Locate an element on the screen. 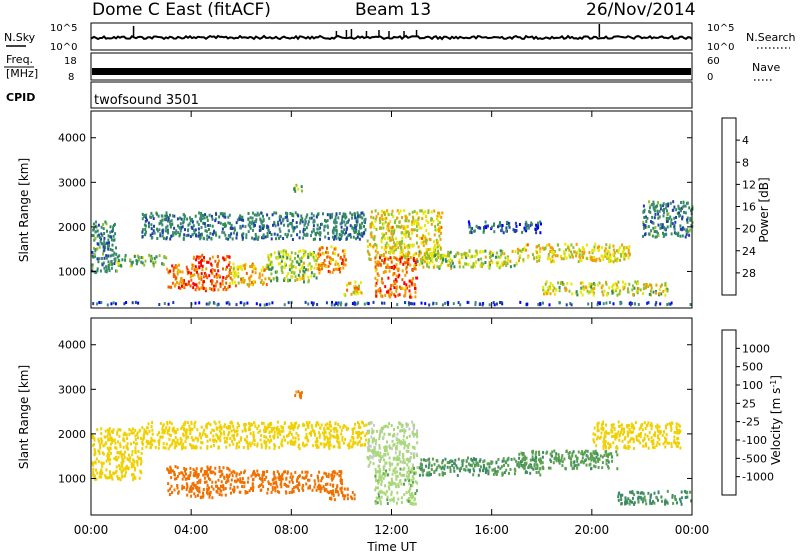 The width and height of the screenshot is (800, 554). freq-panel-frame is located at coordinates (391, 66).